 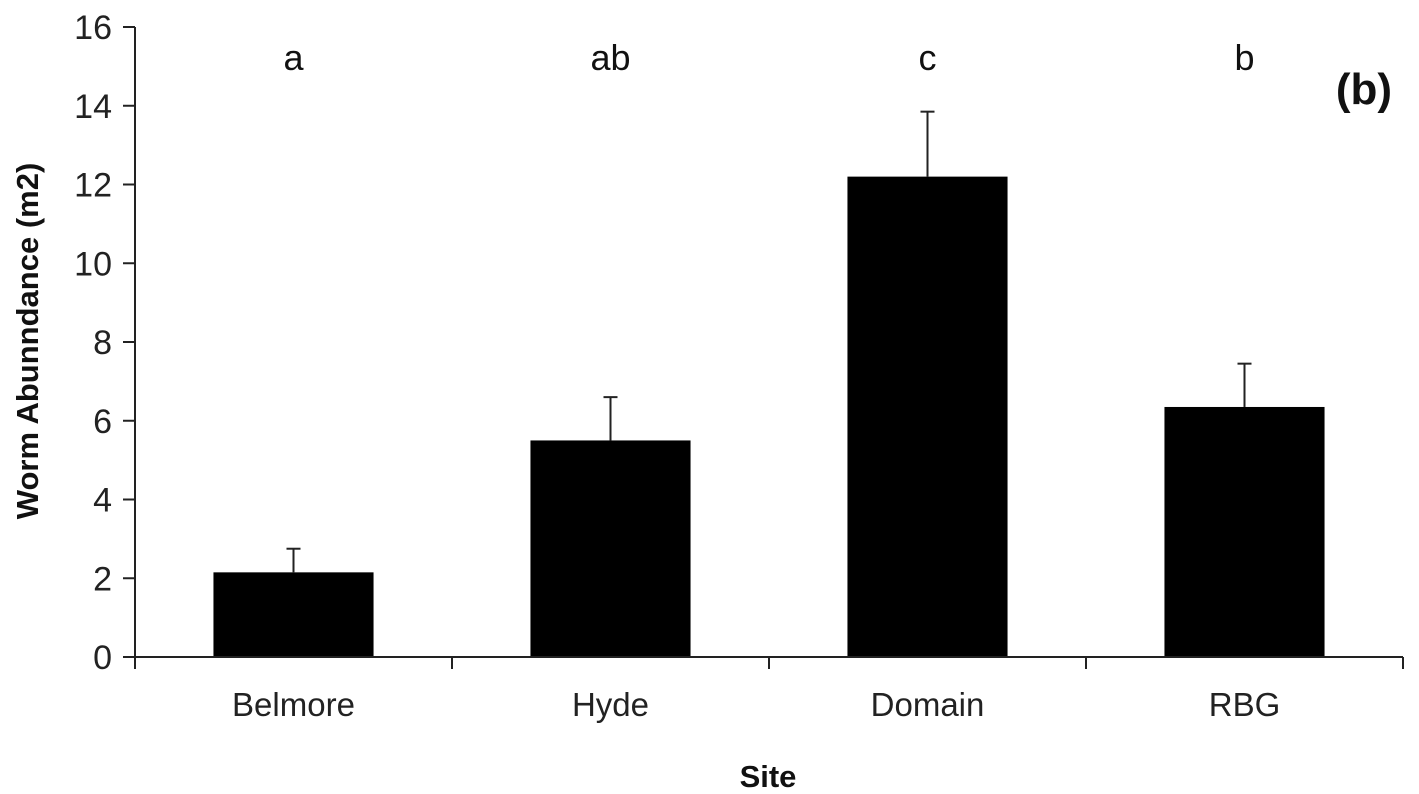 I want to click on y-tick-label: 14, so click(x=93, y=107).